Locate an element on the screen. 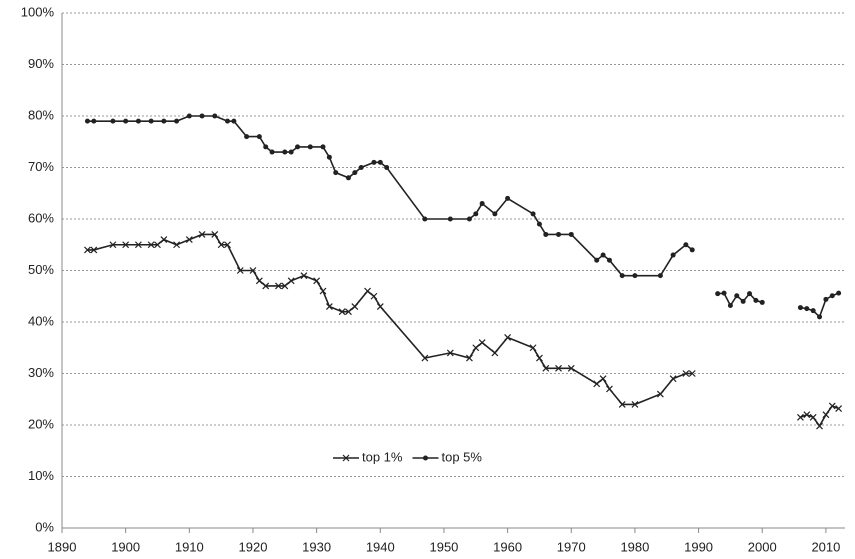  x-tick-label: 1980 is located at coordinates (634, 546).